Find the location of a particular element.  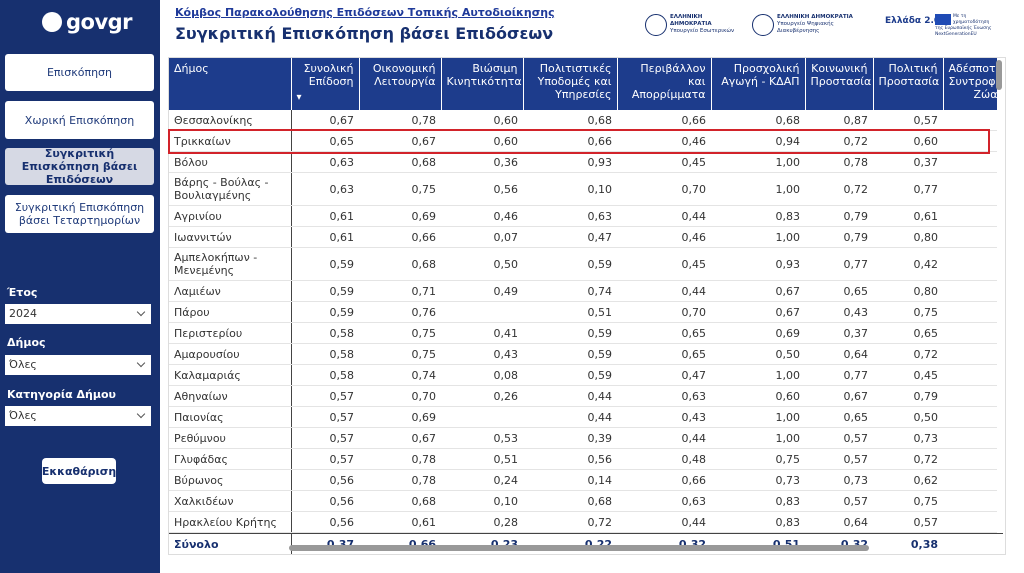

value-cell: 0,43 is located at coordinates (482, 354).